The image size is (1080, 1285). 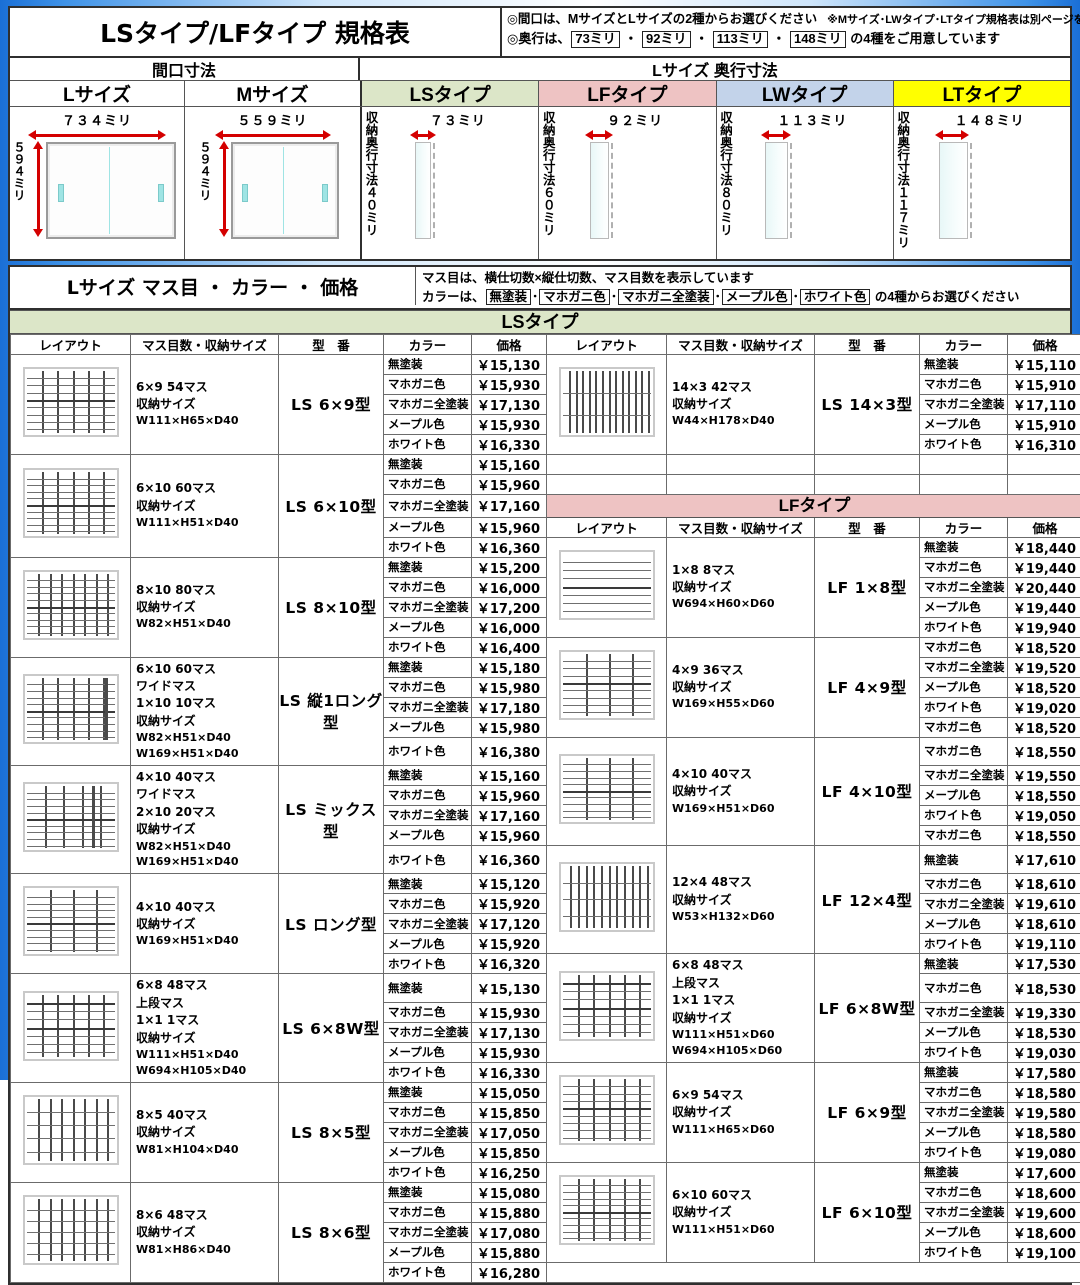 What do you see at coordinates (740, 882) in the screenshot?
I see `spec-line: 12×4 48マス` at bounding box center [740, 882].